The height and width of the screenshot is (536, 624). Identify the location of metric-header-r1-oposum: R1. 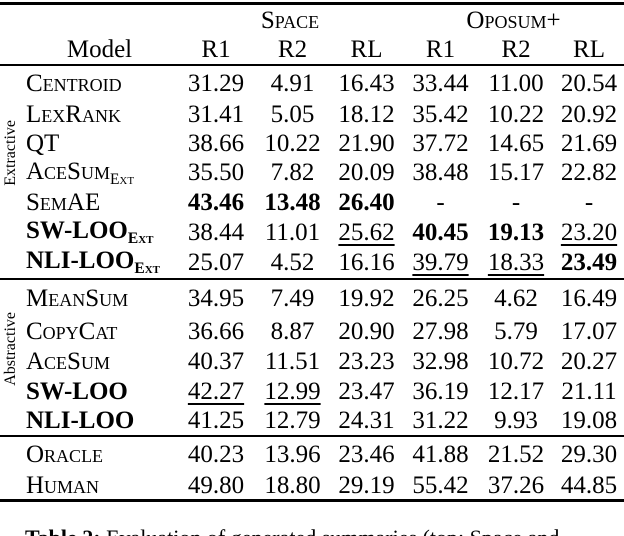
(440, 49).